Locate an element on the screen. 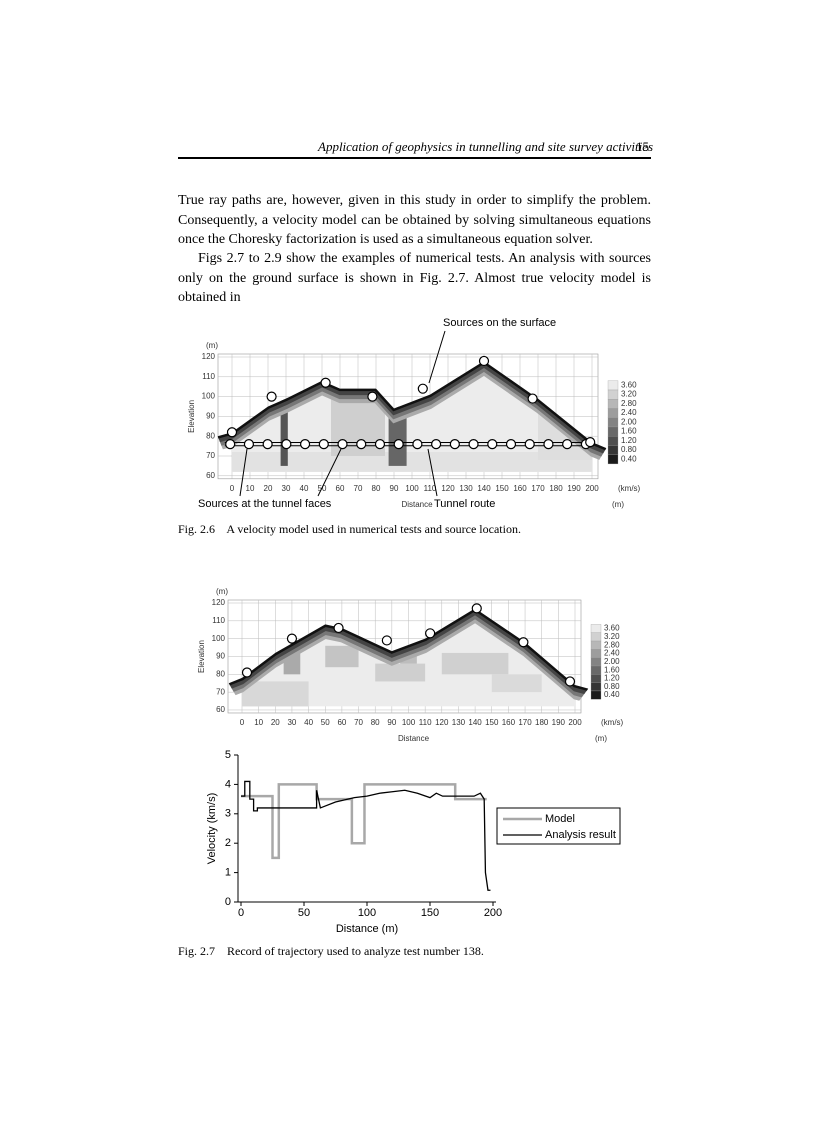  colorbar-unit: (km/s) is located at coordinates (629, 488).